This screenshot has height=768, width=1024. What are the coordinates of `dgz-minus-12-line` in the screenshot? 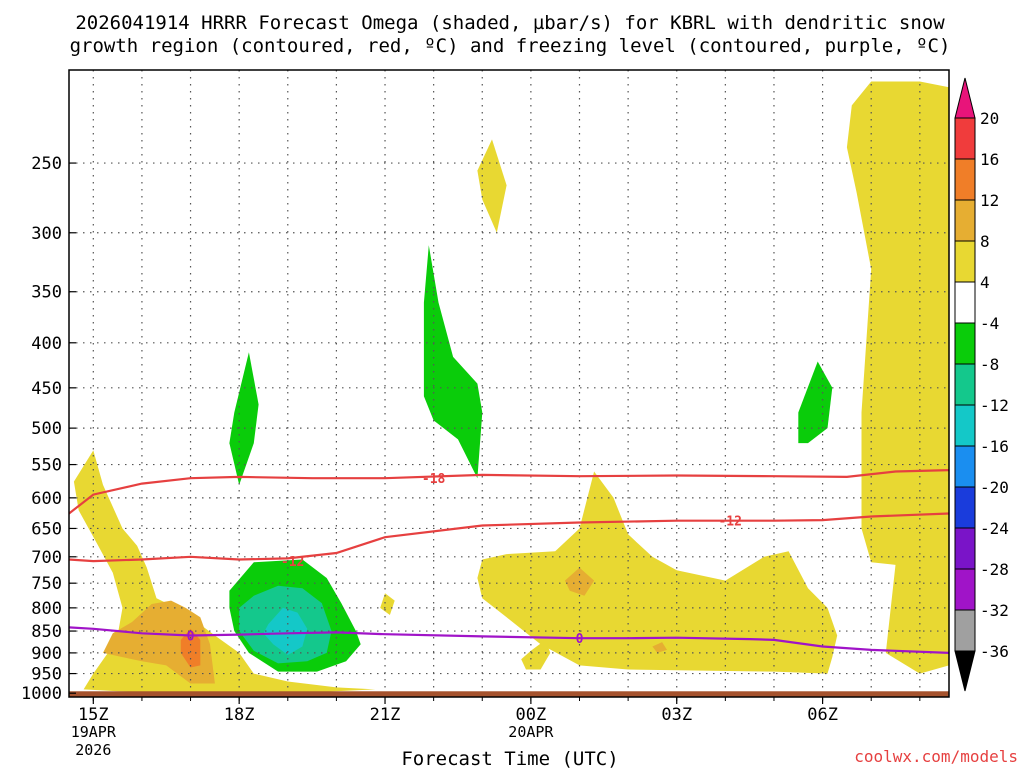 It's located at (509, 537).